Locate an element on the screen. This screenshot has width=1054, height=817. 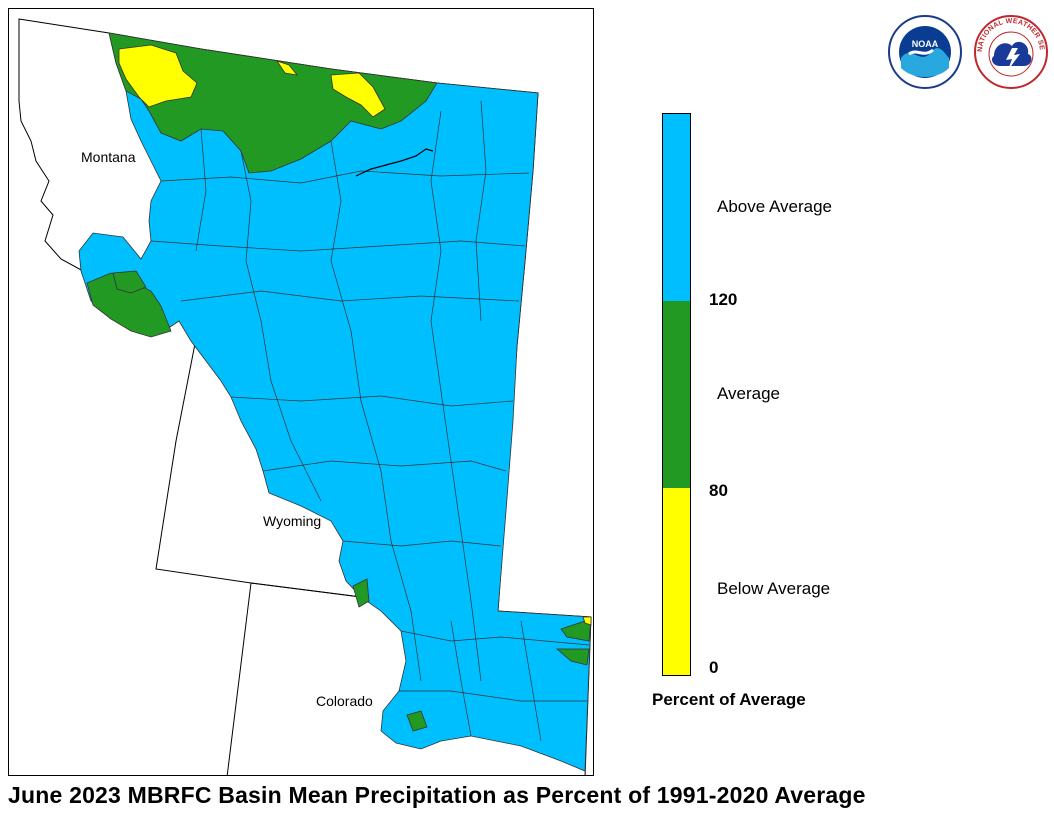
basin-region-average-west2 is located at coordinates (129, 282).